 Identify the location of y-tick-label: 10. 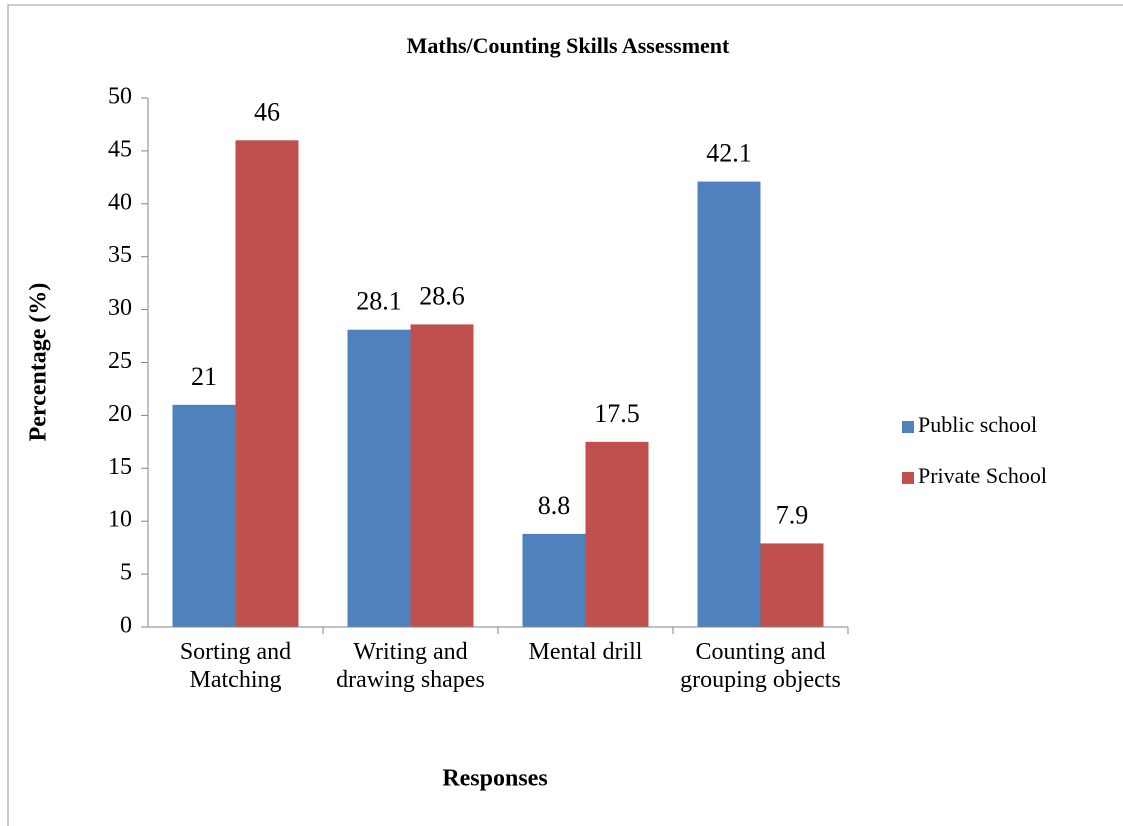
(120, 520).